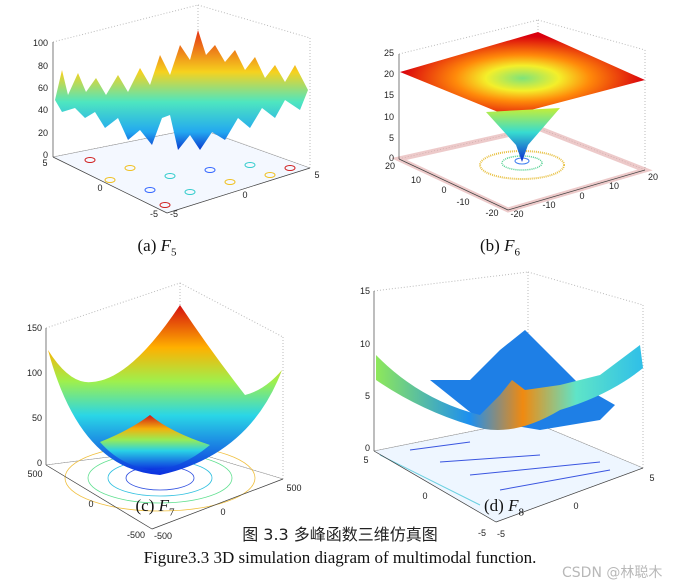 Image resolution: width=679 pixels, height=586 pixels. Describe the element at coordinates (495, 473) in the screenshot. I see `panel-d-contours` at that location.